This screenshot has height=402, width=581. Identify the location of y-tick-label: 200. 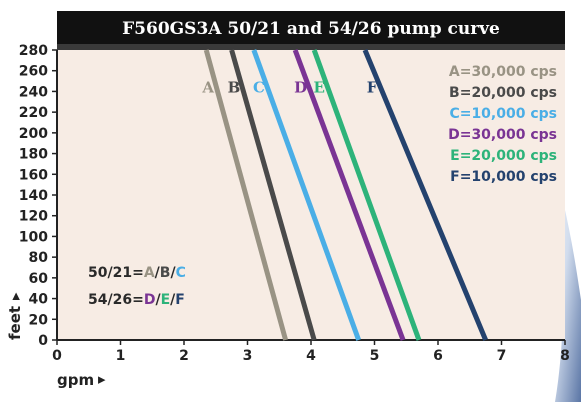
(33, 134).